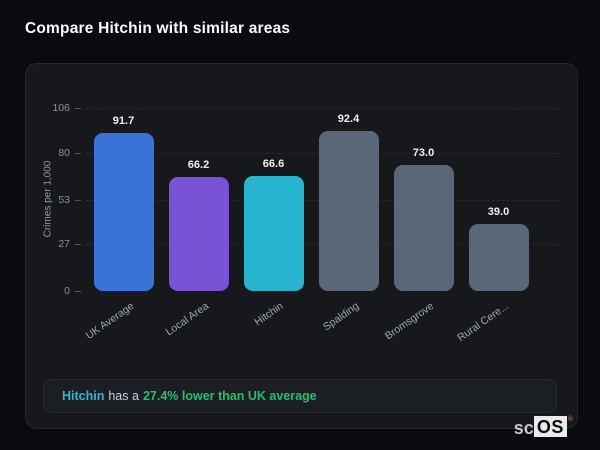 This screenshot has width=600, height=450. I want to click on bar-value-label: 39.0, so click(498, 211).